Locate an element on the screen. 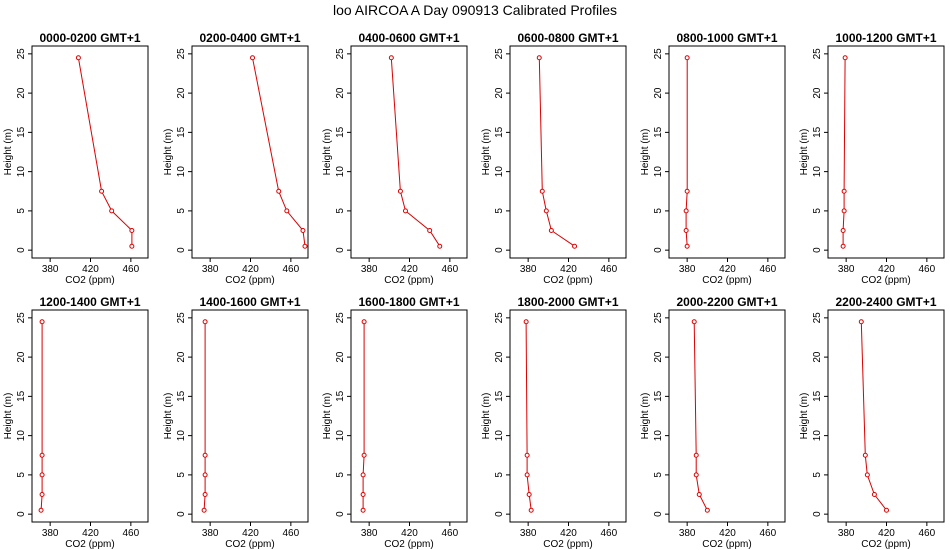 The height and width of the screenshot is (550, 950). panel-title: 1000-1200 GMT+1 is located at coordinates (885, 38).